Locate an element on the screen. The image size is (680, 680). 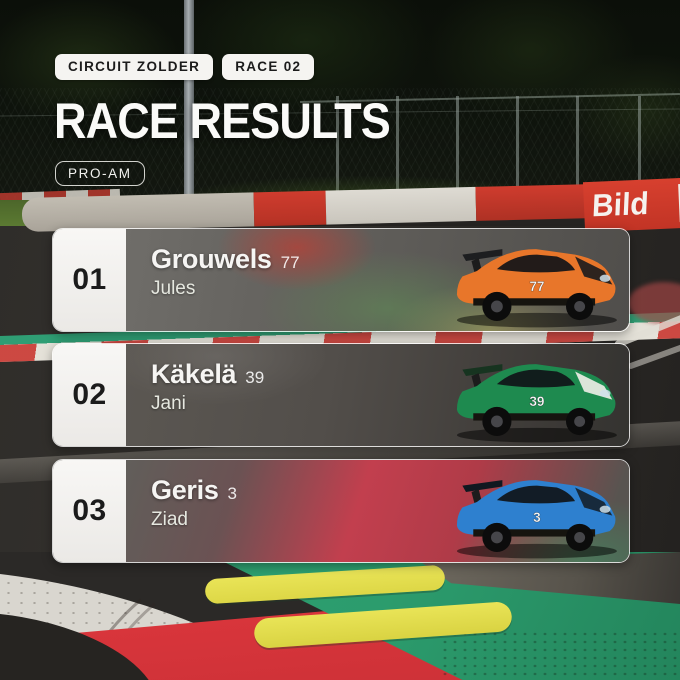
driver-first-name: Ziad is located at coordinates (169, 519).